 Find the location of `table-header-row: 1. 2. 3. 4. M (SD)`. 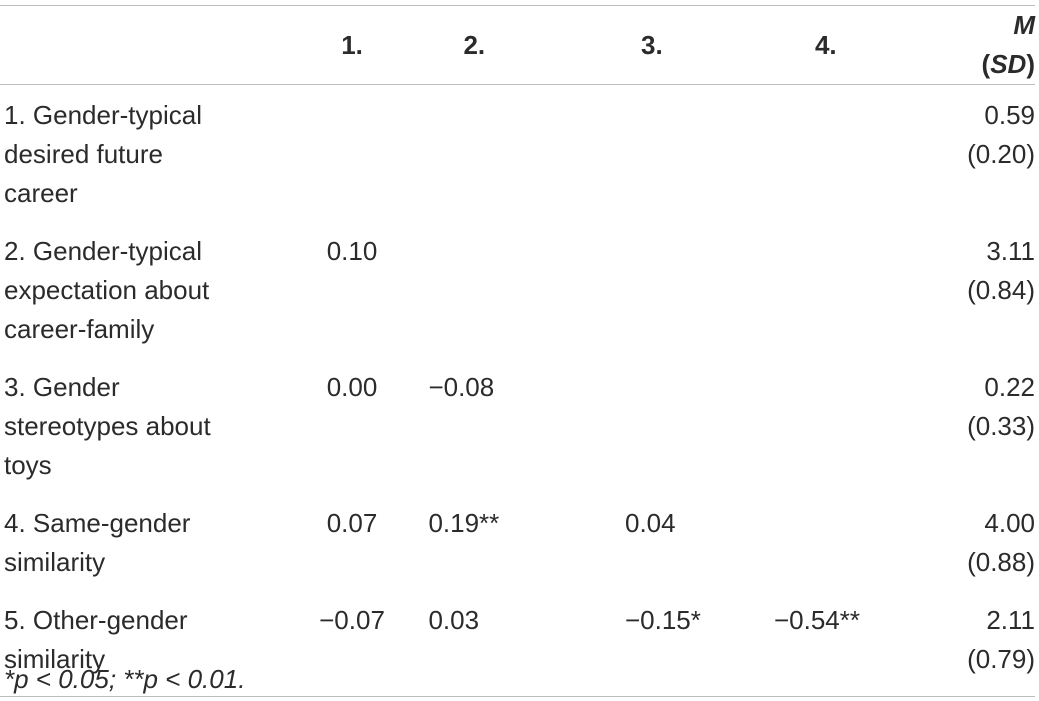

table-header-row: 1. 2. 3. 4. M (SD) is located at coordinates (517, 45).